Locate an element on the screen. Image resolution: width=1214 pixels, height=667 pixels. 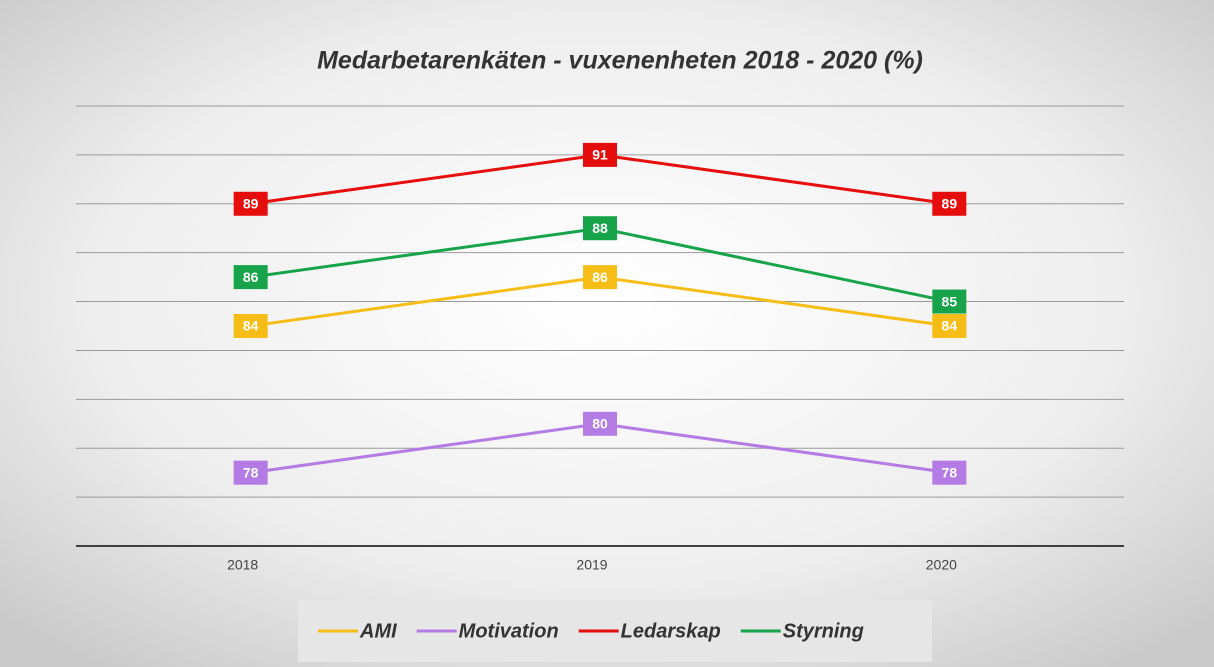
x-tick-label: 2018 is located at coordinates (242, 565).